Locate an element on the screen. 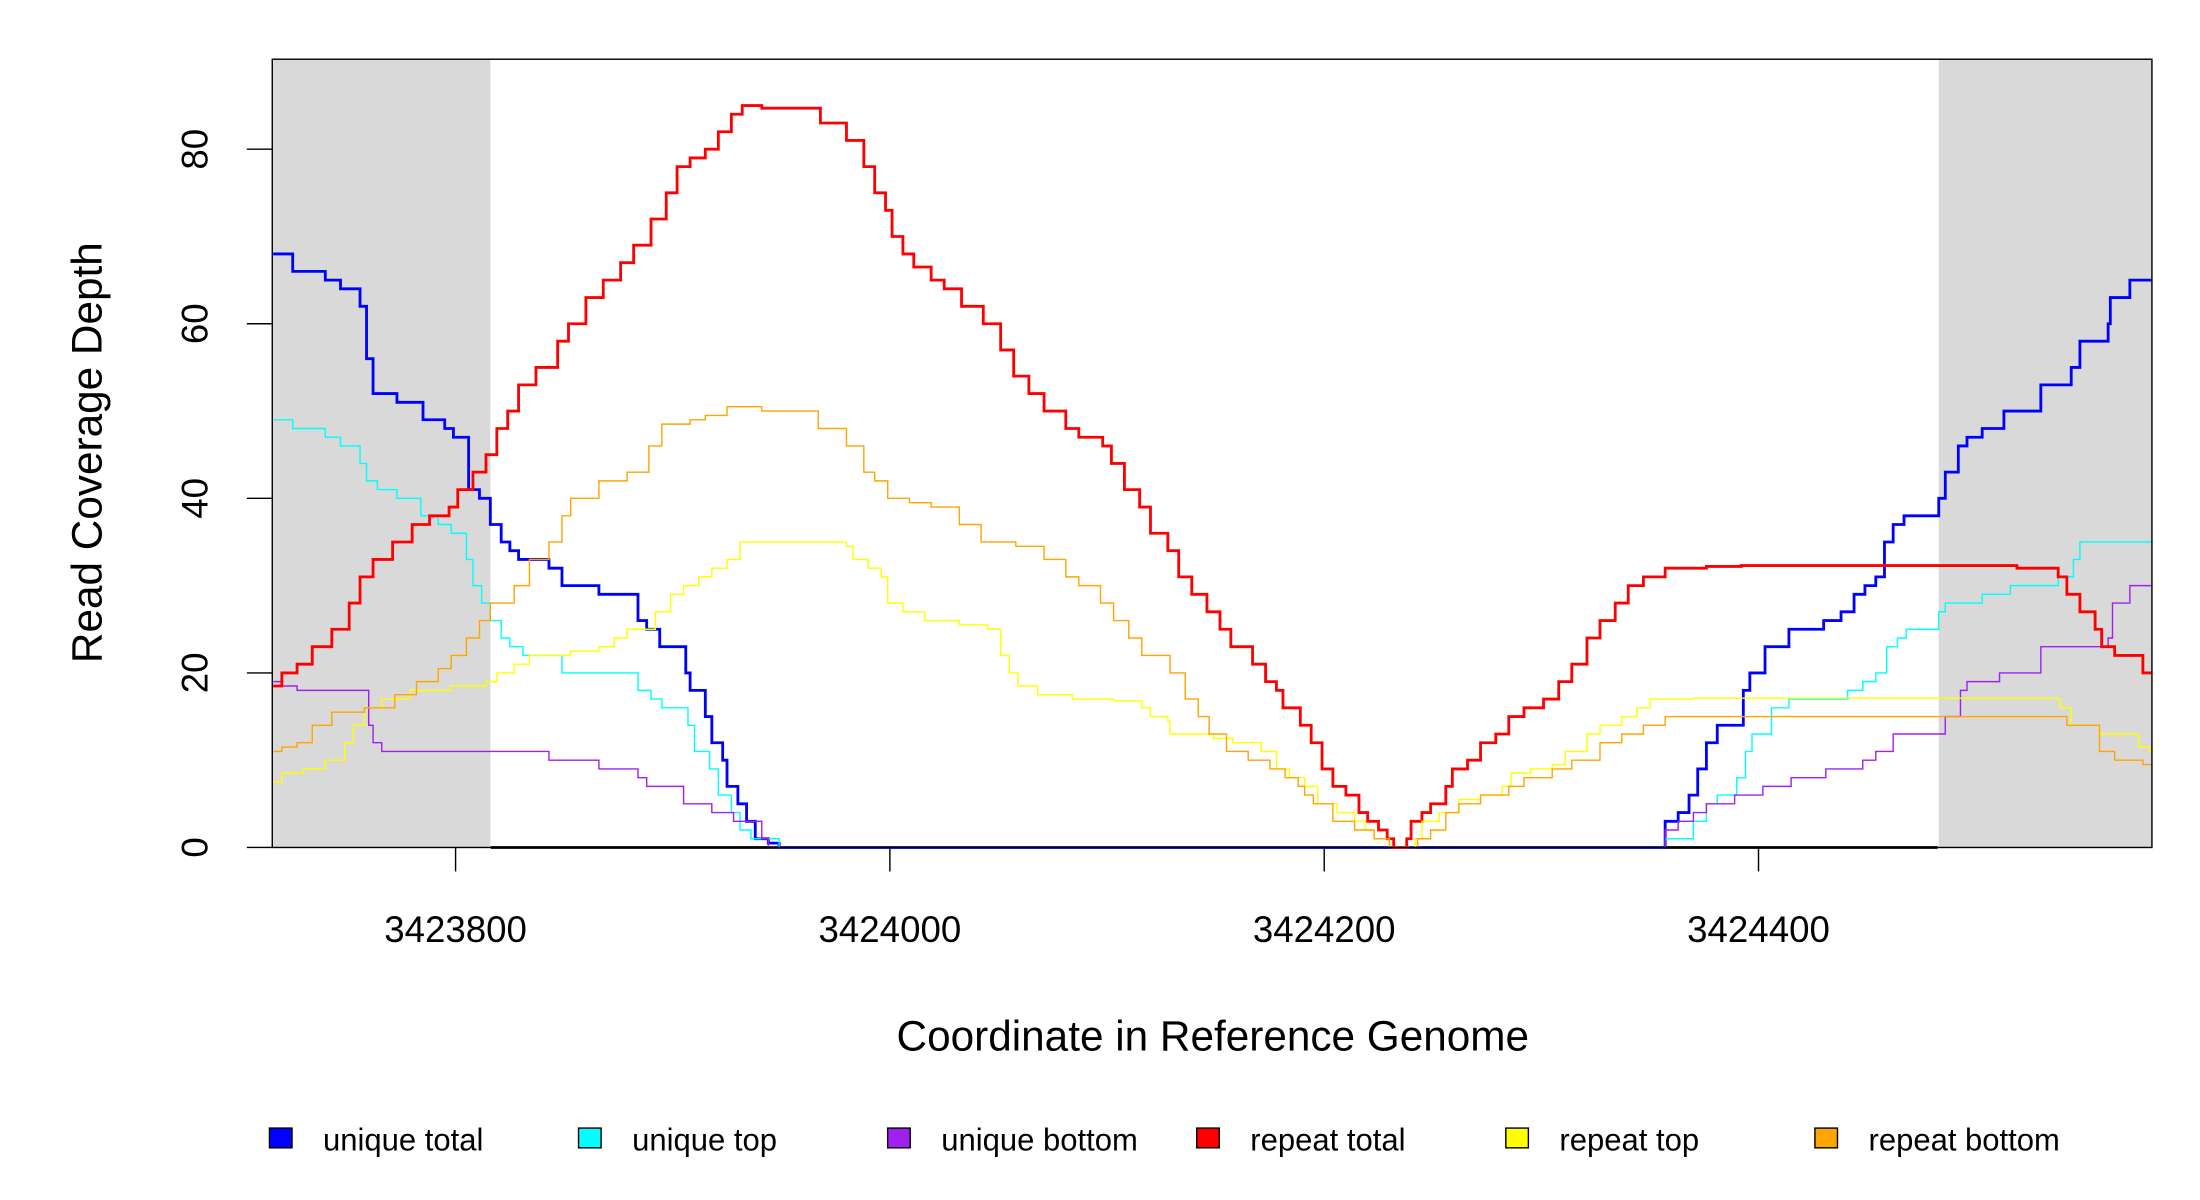 This screenshot has width=2200, height=1200. legend-item: repeat bottom is located at coordinates (1937, 1140).